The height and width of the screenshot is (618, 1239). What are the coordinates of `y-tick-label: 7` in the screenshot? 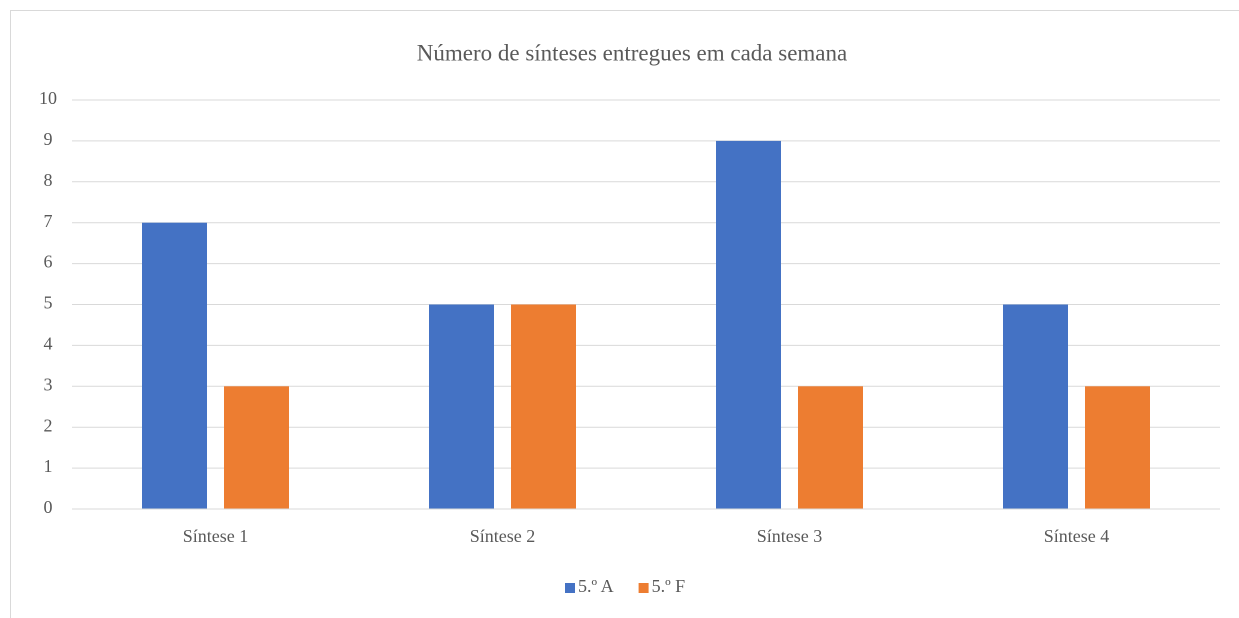 It's located at (48, 221).